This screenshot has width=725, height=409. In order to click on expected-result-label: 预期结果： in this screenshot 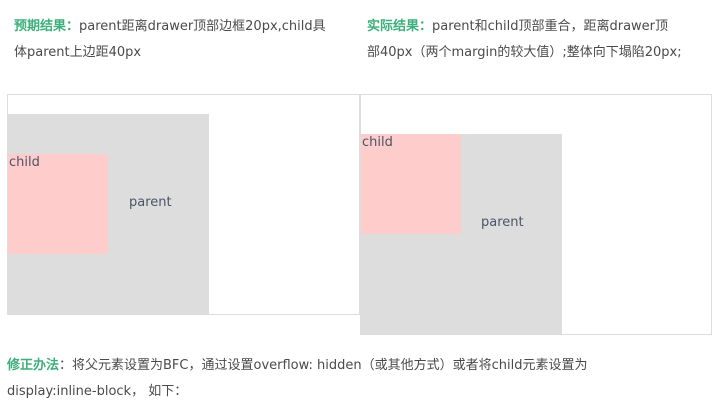, I will do `click(47, 26)`.